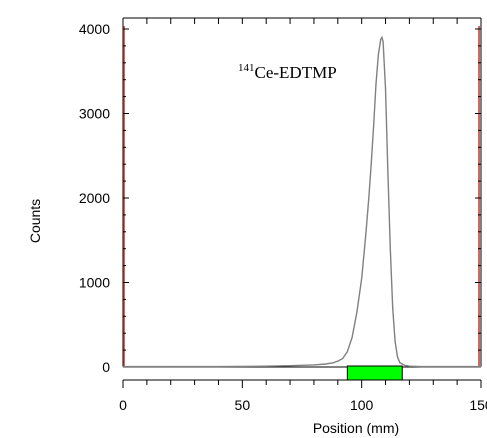  I want to click on chart-annotation: 141Ce-EDTMP, so click(287, 72).